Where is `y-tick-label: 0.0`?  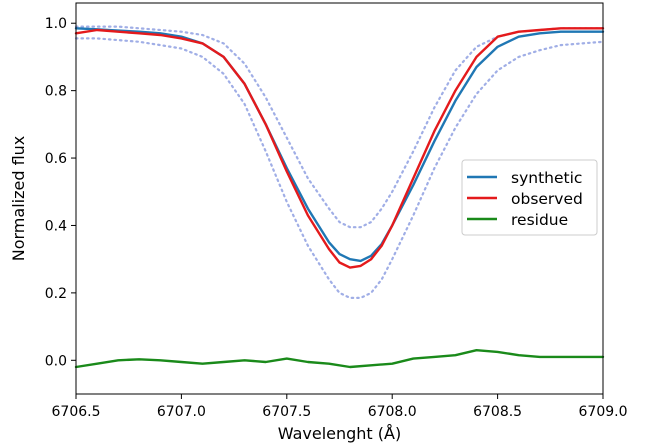
y-tick-label: 0.0 is located at coordinates (56, 361).